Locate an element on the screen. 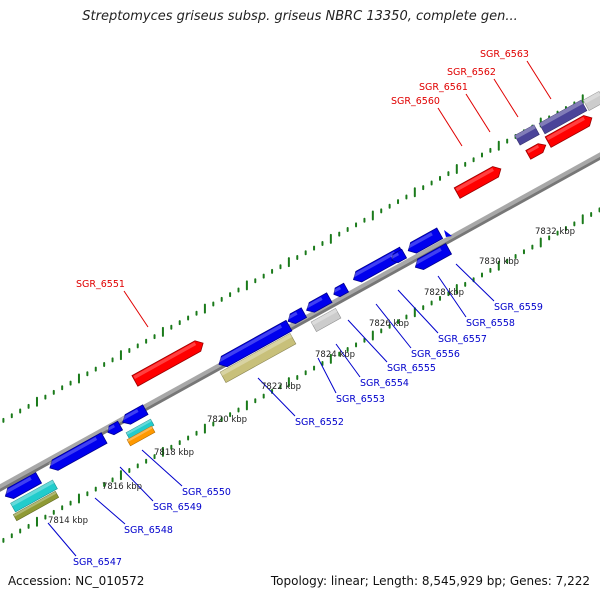 The height and width of the screenshot is (600, 600). reverse-gene-label: SGR_6556 is located at coordinates (435, 354).